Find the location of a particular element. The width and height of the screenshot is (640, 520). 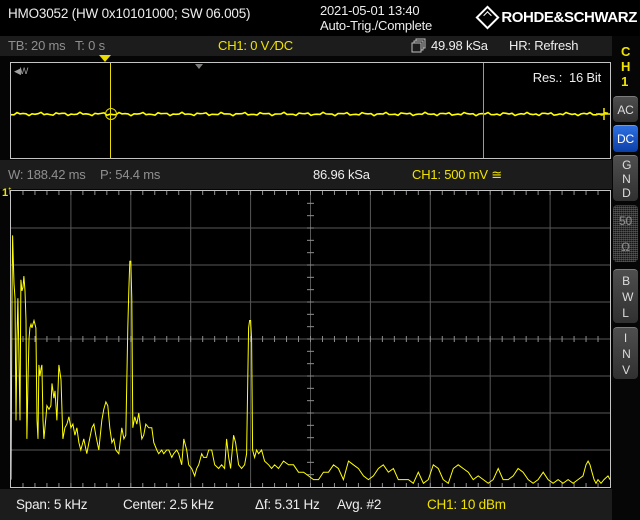

sidebar-button-50ohm: 50Ω is located at coordinates (625, 233).